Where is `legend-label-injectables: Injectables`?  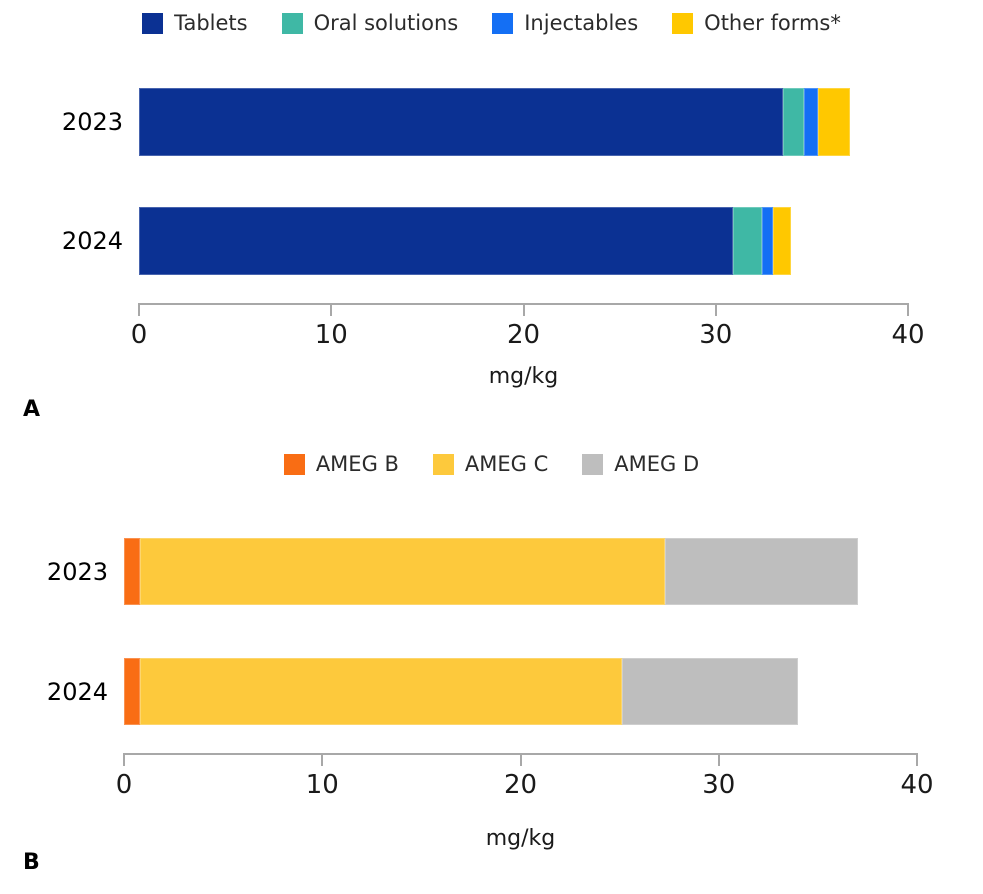
legend-label-injectables: Injectables is located at coordinates (581, 23).